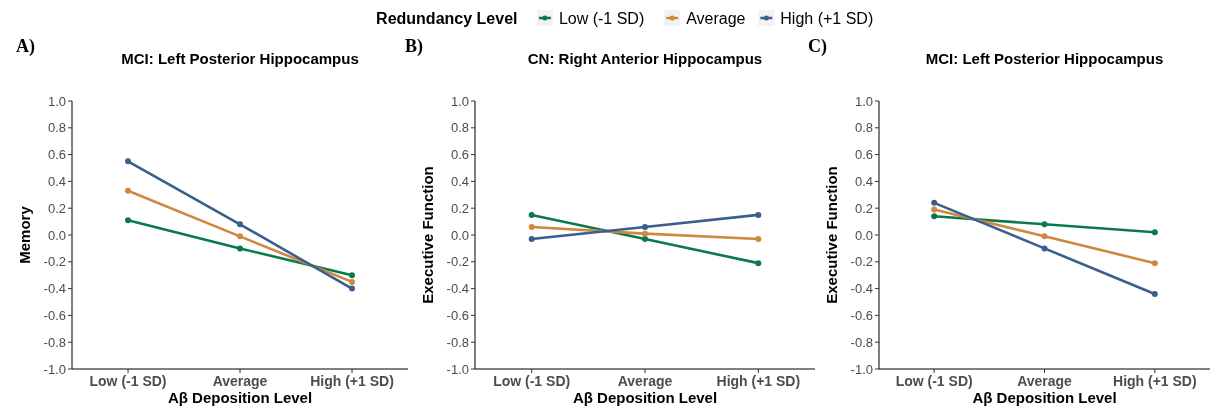 This screenshot has height=408, width=1210. I want to click on text: B), so click(414, 46).